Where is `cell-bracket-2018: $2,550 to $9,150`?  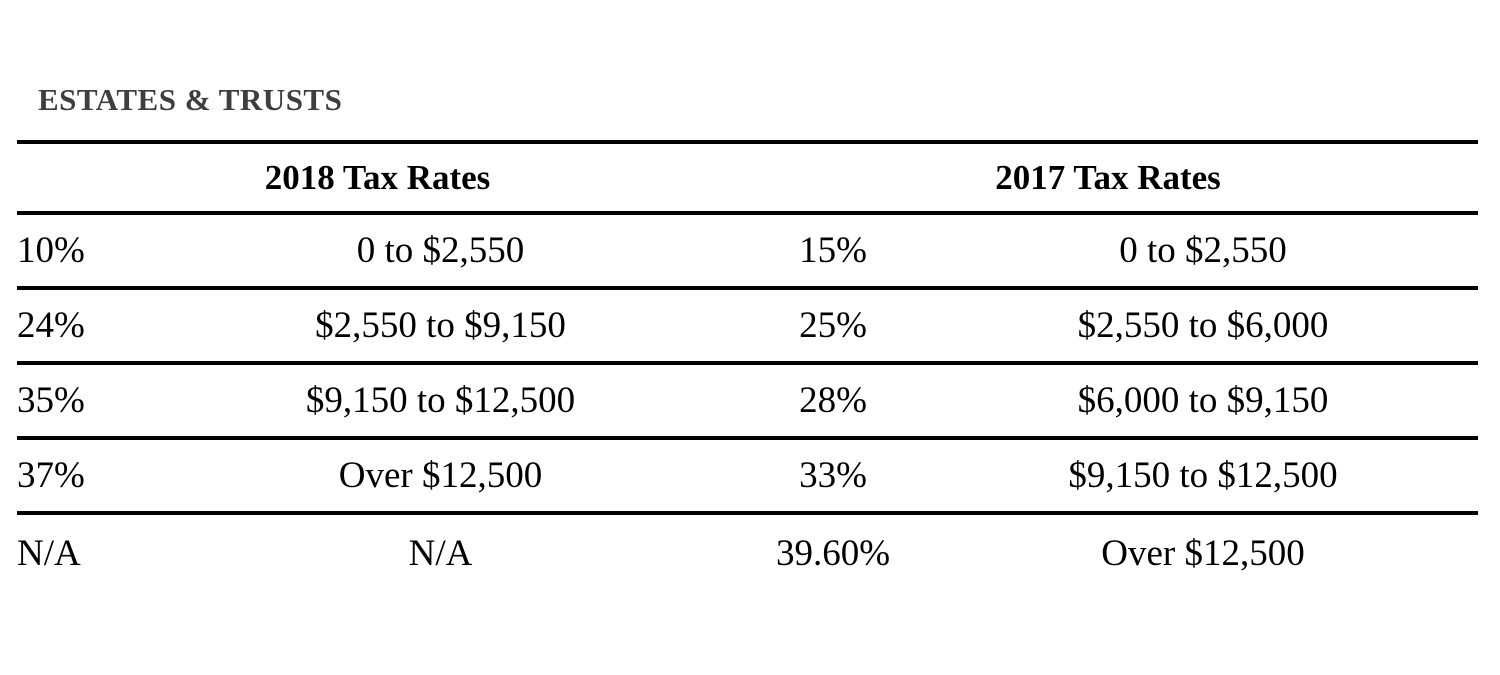
cell-bracket-2018: $2,550 to $9,150 is located at coordinates (440, 326).